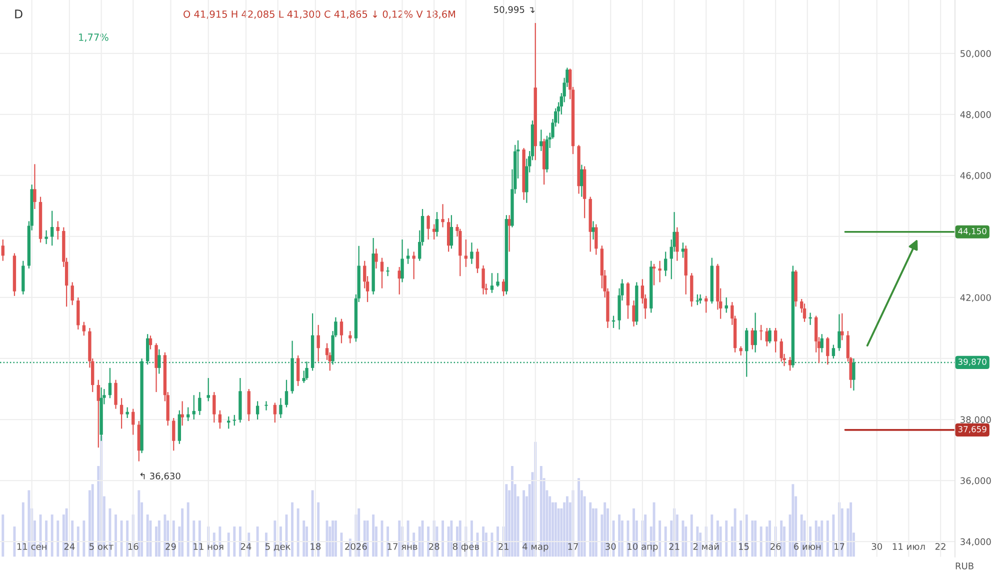 This screenshot has height=577, width=1000. Describe the element at coordinates (965, 566) in the screenshot. I see `y-axis-title: RUB` at that location.